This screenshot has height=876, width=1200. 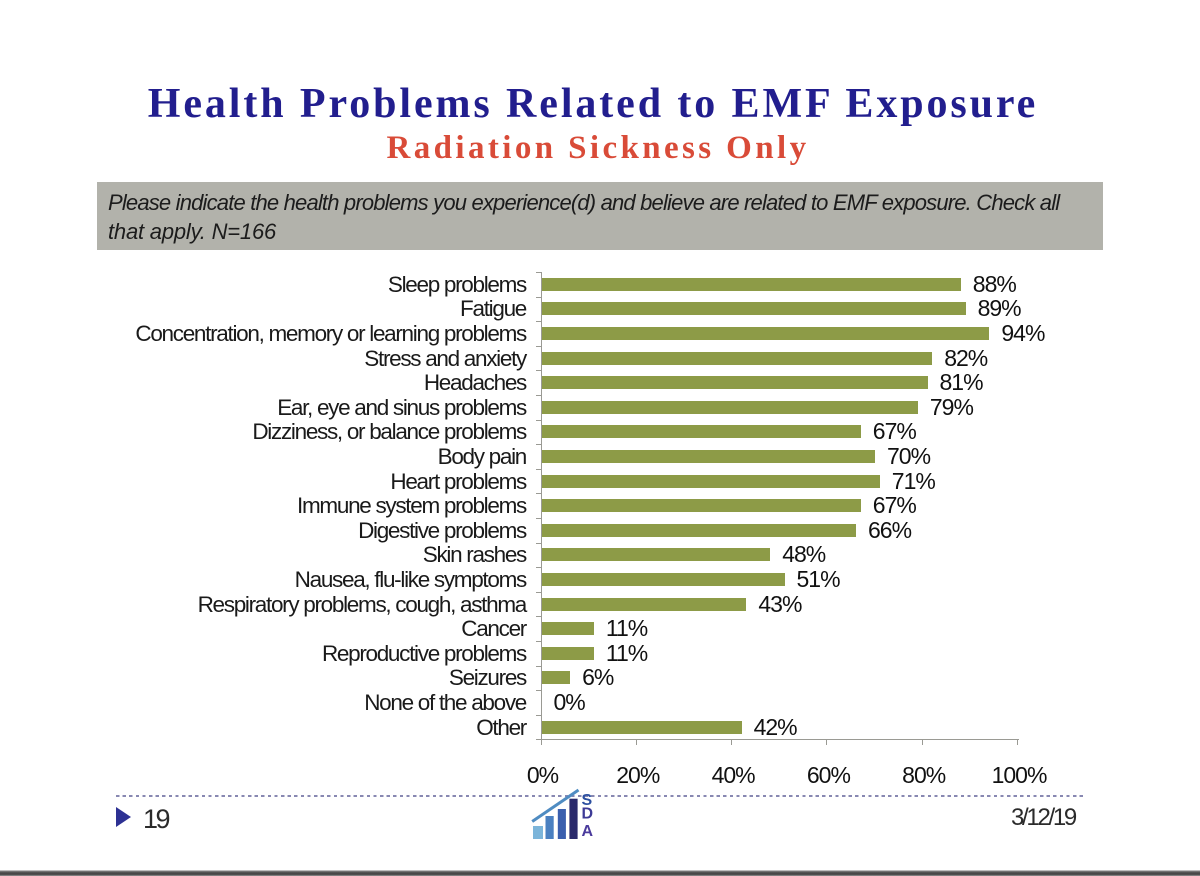 What do you see at coordinates (588, 814) in the screenshot?
I see `svg-text: D` at bounding box center [588, 814].